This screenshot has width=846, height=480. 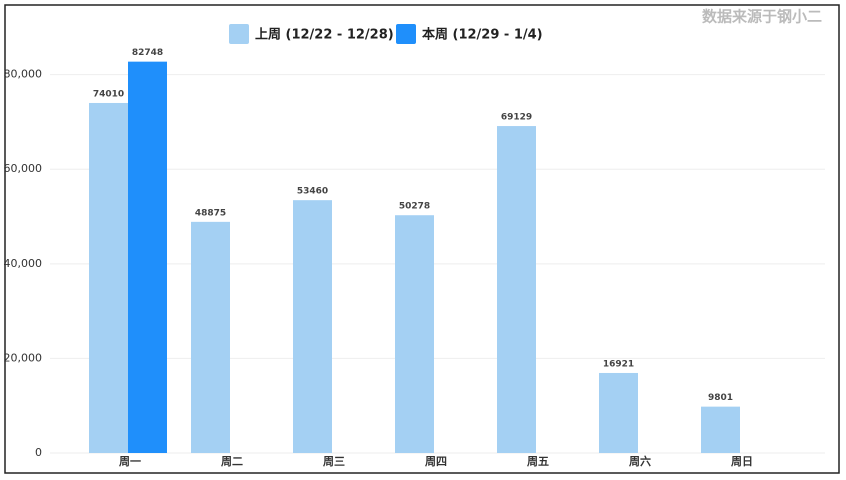 What do you see at coordinates (210, 213) in the screenshot?
I see `value-label: 48875` at bounding box center [210, 213].